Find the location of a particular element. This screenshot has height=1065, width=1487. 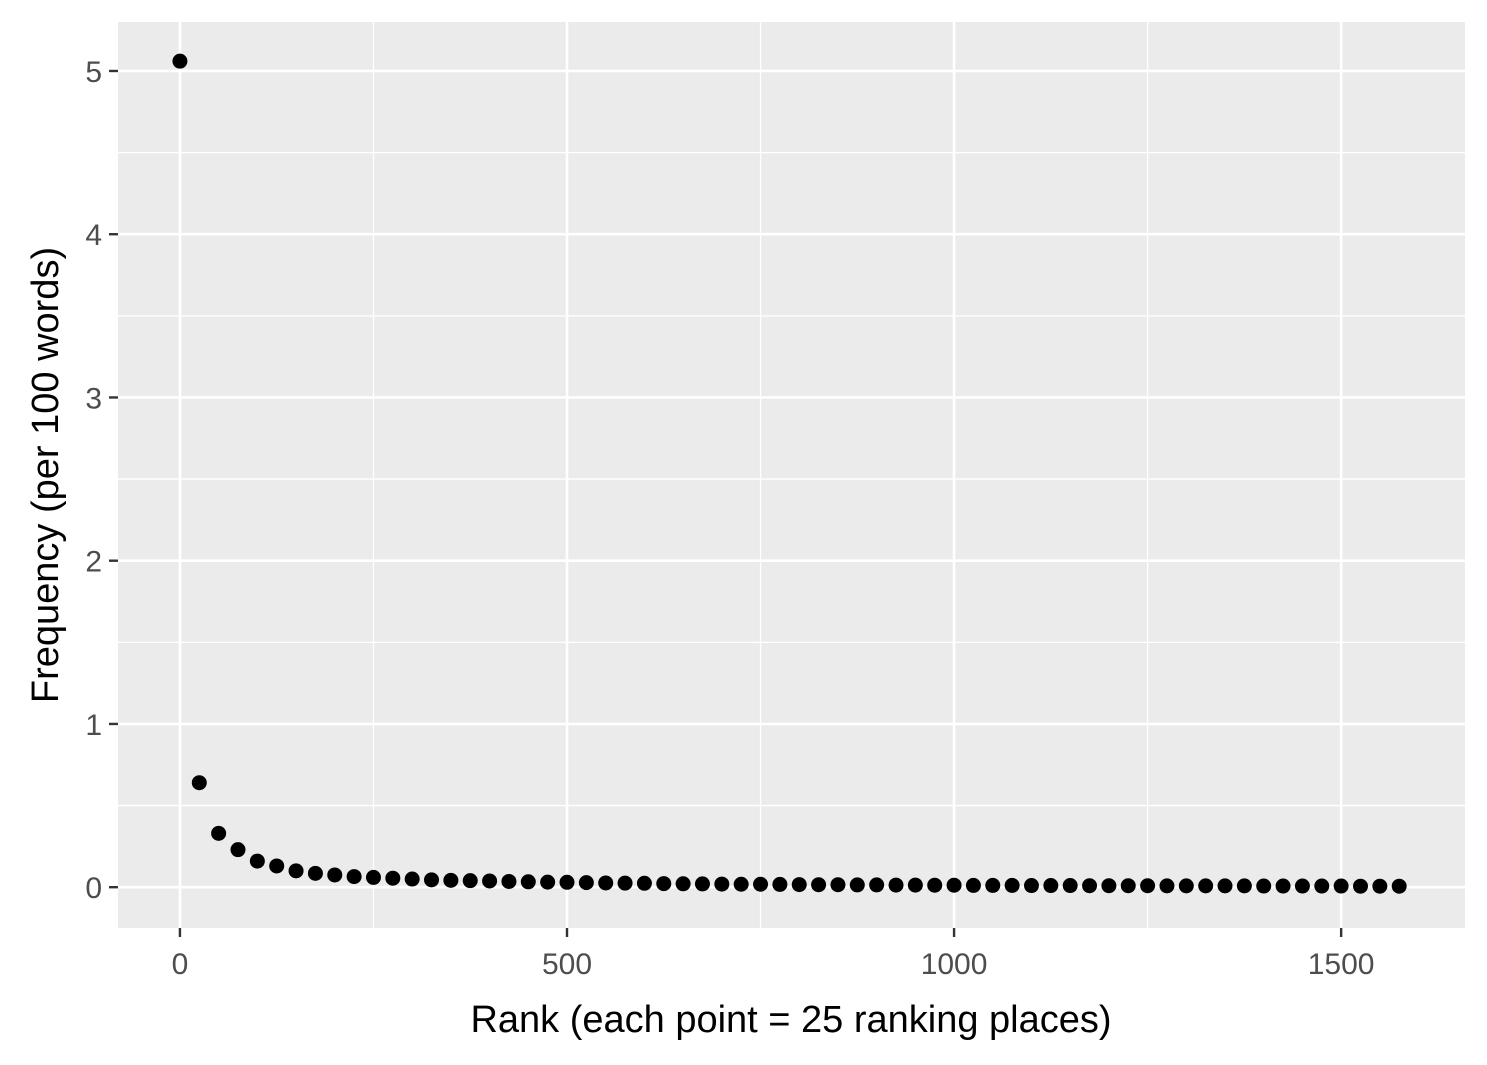

x-tick-label: 1500 is located at coordinates (1341, 964).